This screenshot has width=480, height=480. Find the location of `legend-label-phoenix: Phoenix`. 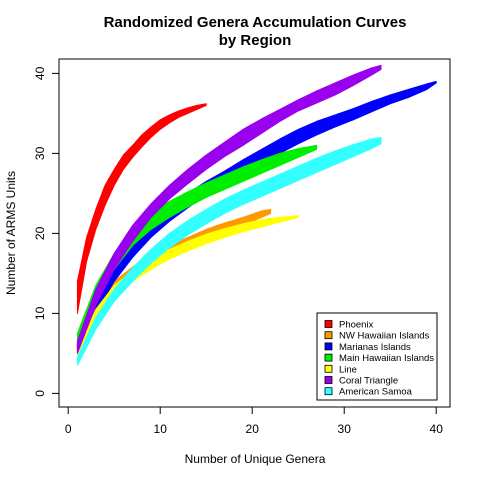

legend-label-phoenix: Phoenix is located at coordinates (356, 325).